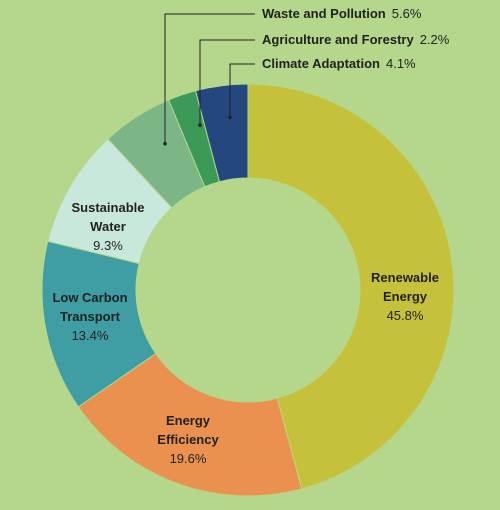 The width and height of the screenshot is (500, 510). What do you see at coordinates (324, 13) in the screenshot?
I see `annotation-label: Waste and Pollution` at bounding box center [324, 13].